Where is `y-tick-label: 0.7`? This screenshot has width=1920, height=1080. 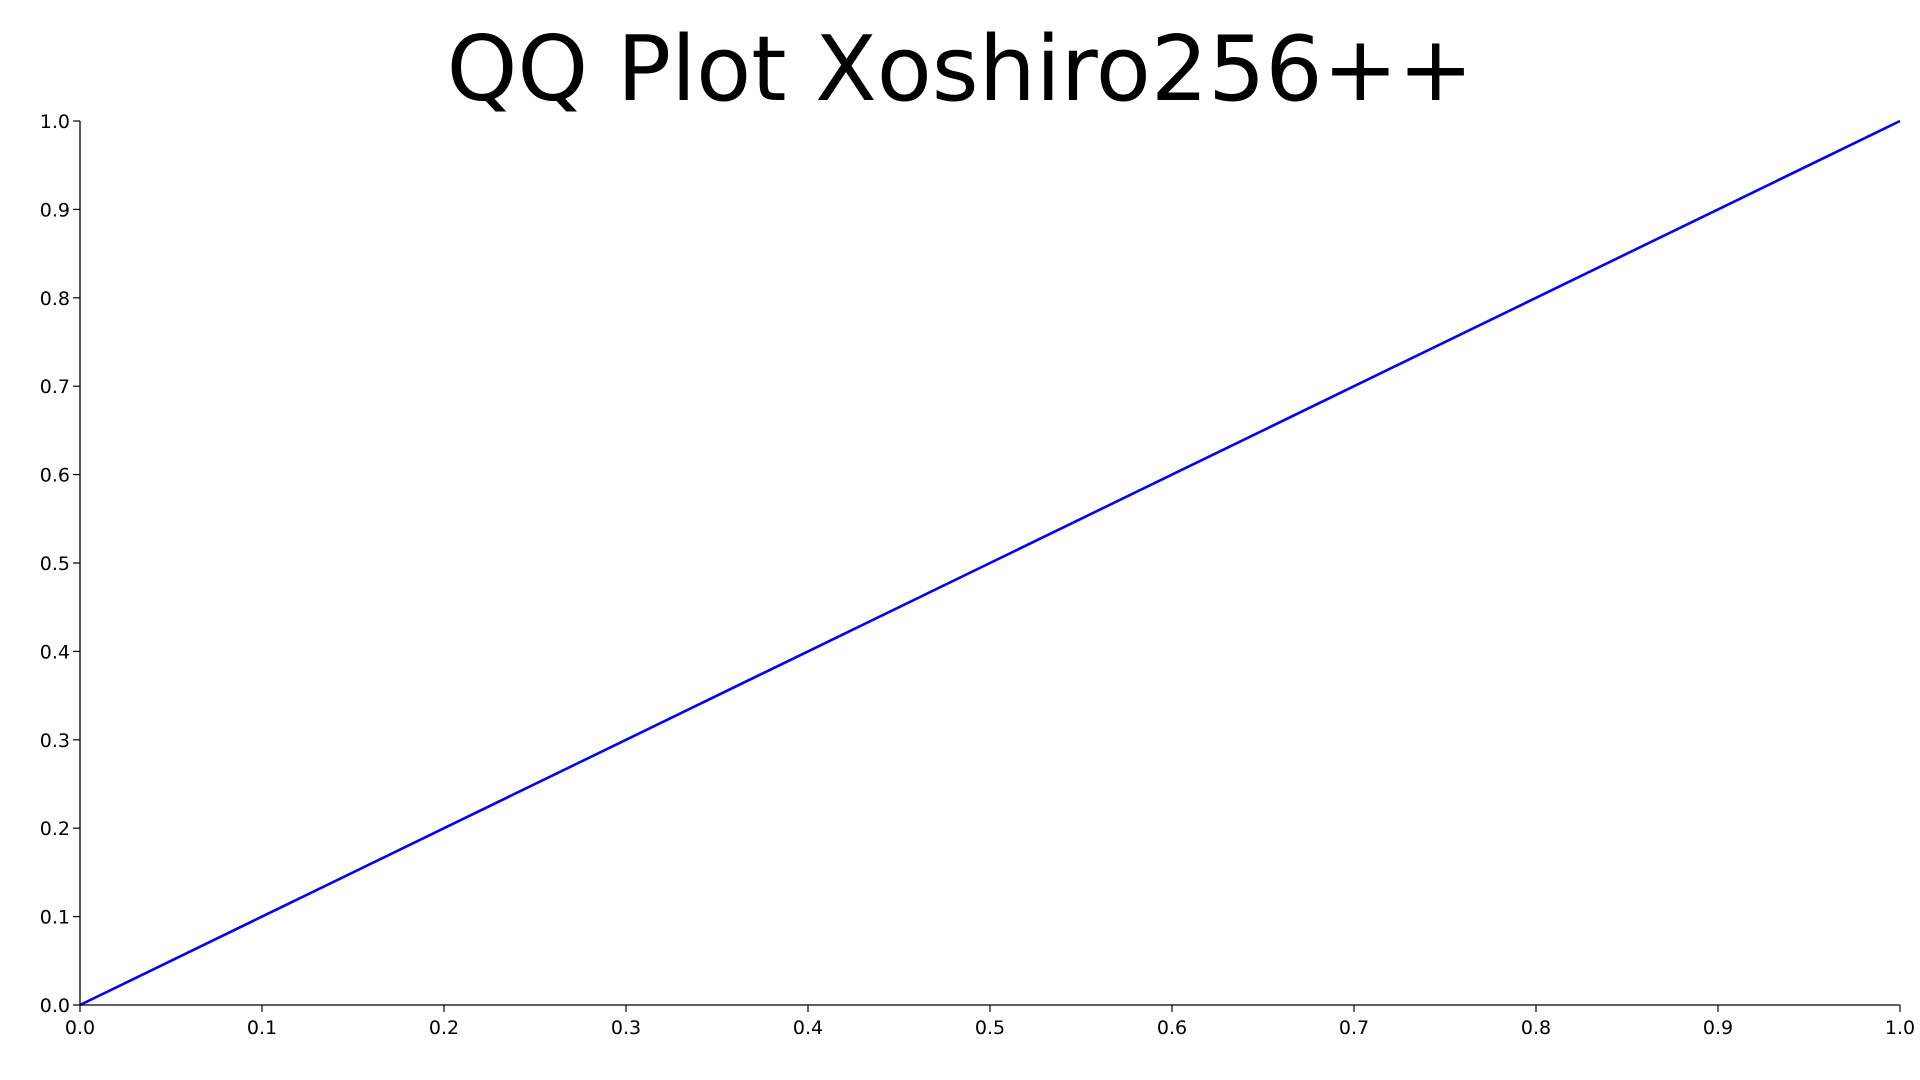 y-tick-label: 0.7 is located at coordinates (55, 387).